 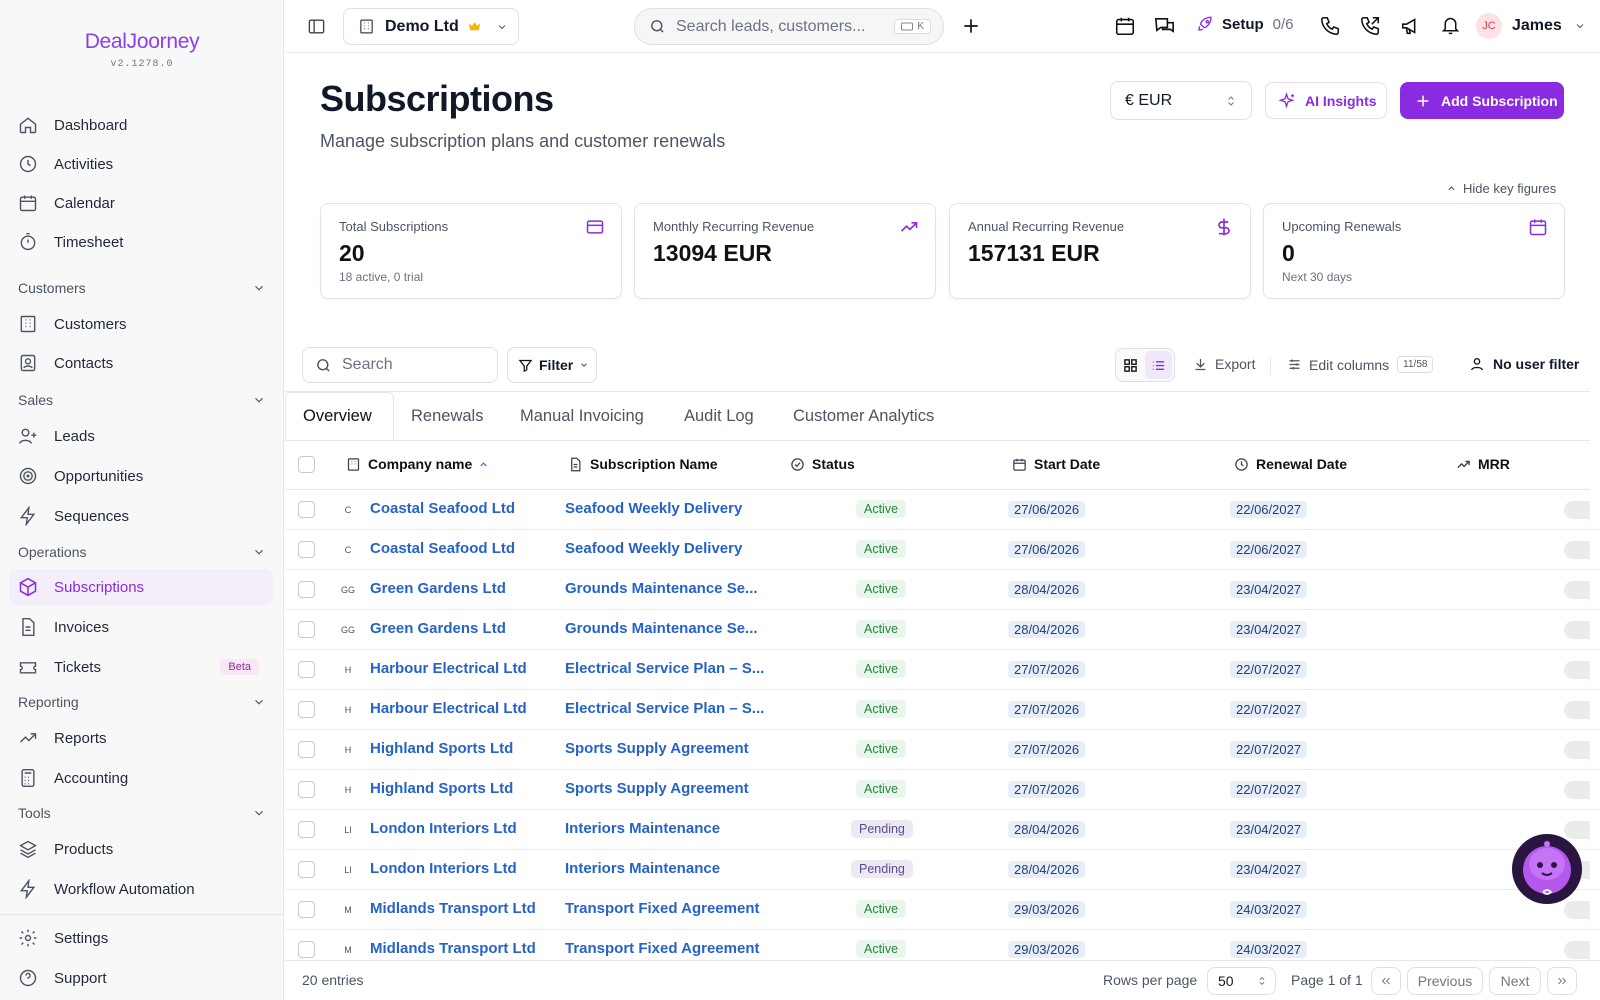 What do you see at coordinates (141, 587) in the screenshot?
I see `sidebar-item-subscriptions: Subscriptions` at bounding box center [141, 587].